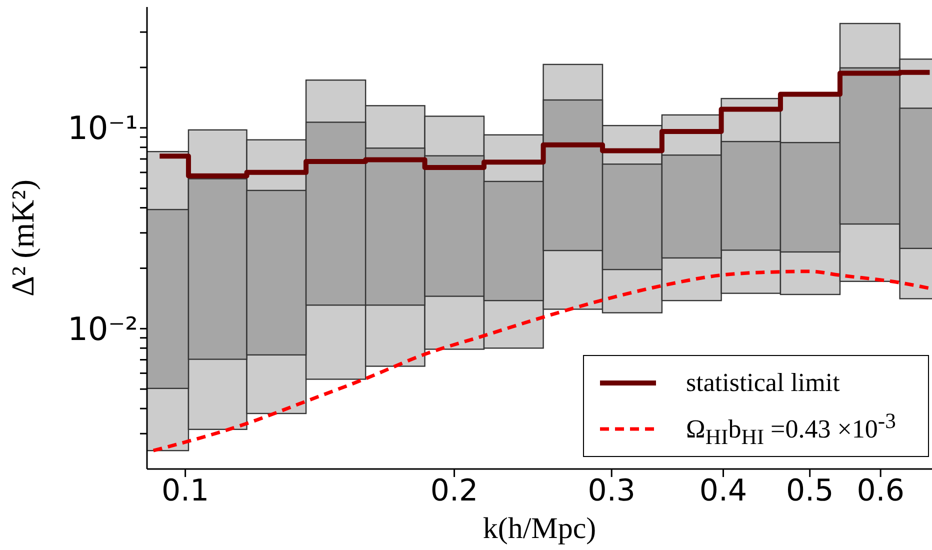 This screenshot has height=550, width=932. What do you see at coordinates (103, 128) in the screenshot?
I see `y-tick-label: 10⁻¹` at bounding box center [103, 128].